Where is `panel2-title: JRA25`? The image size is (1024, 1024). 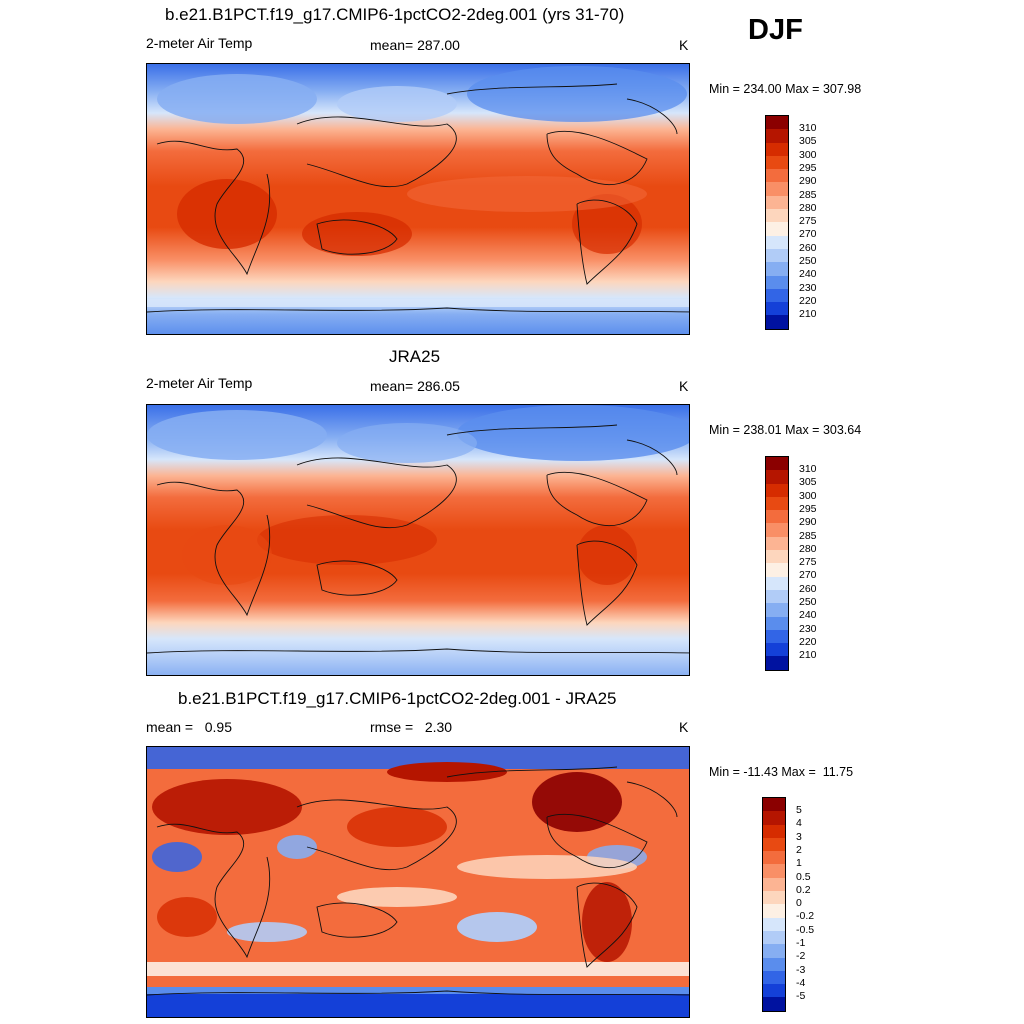 panel2-title: JRA25 is located at coordinates (415, 356).